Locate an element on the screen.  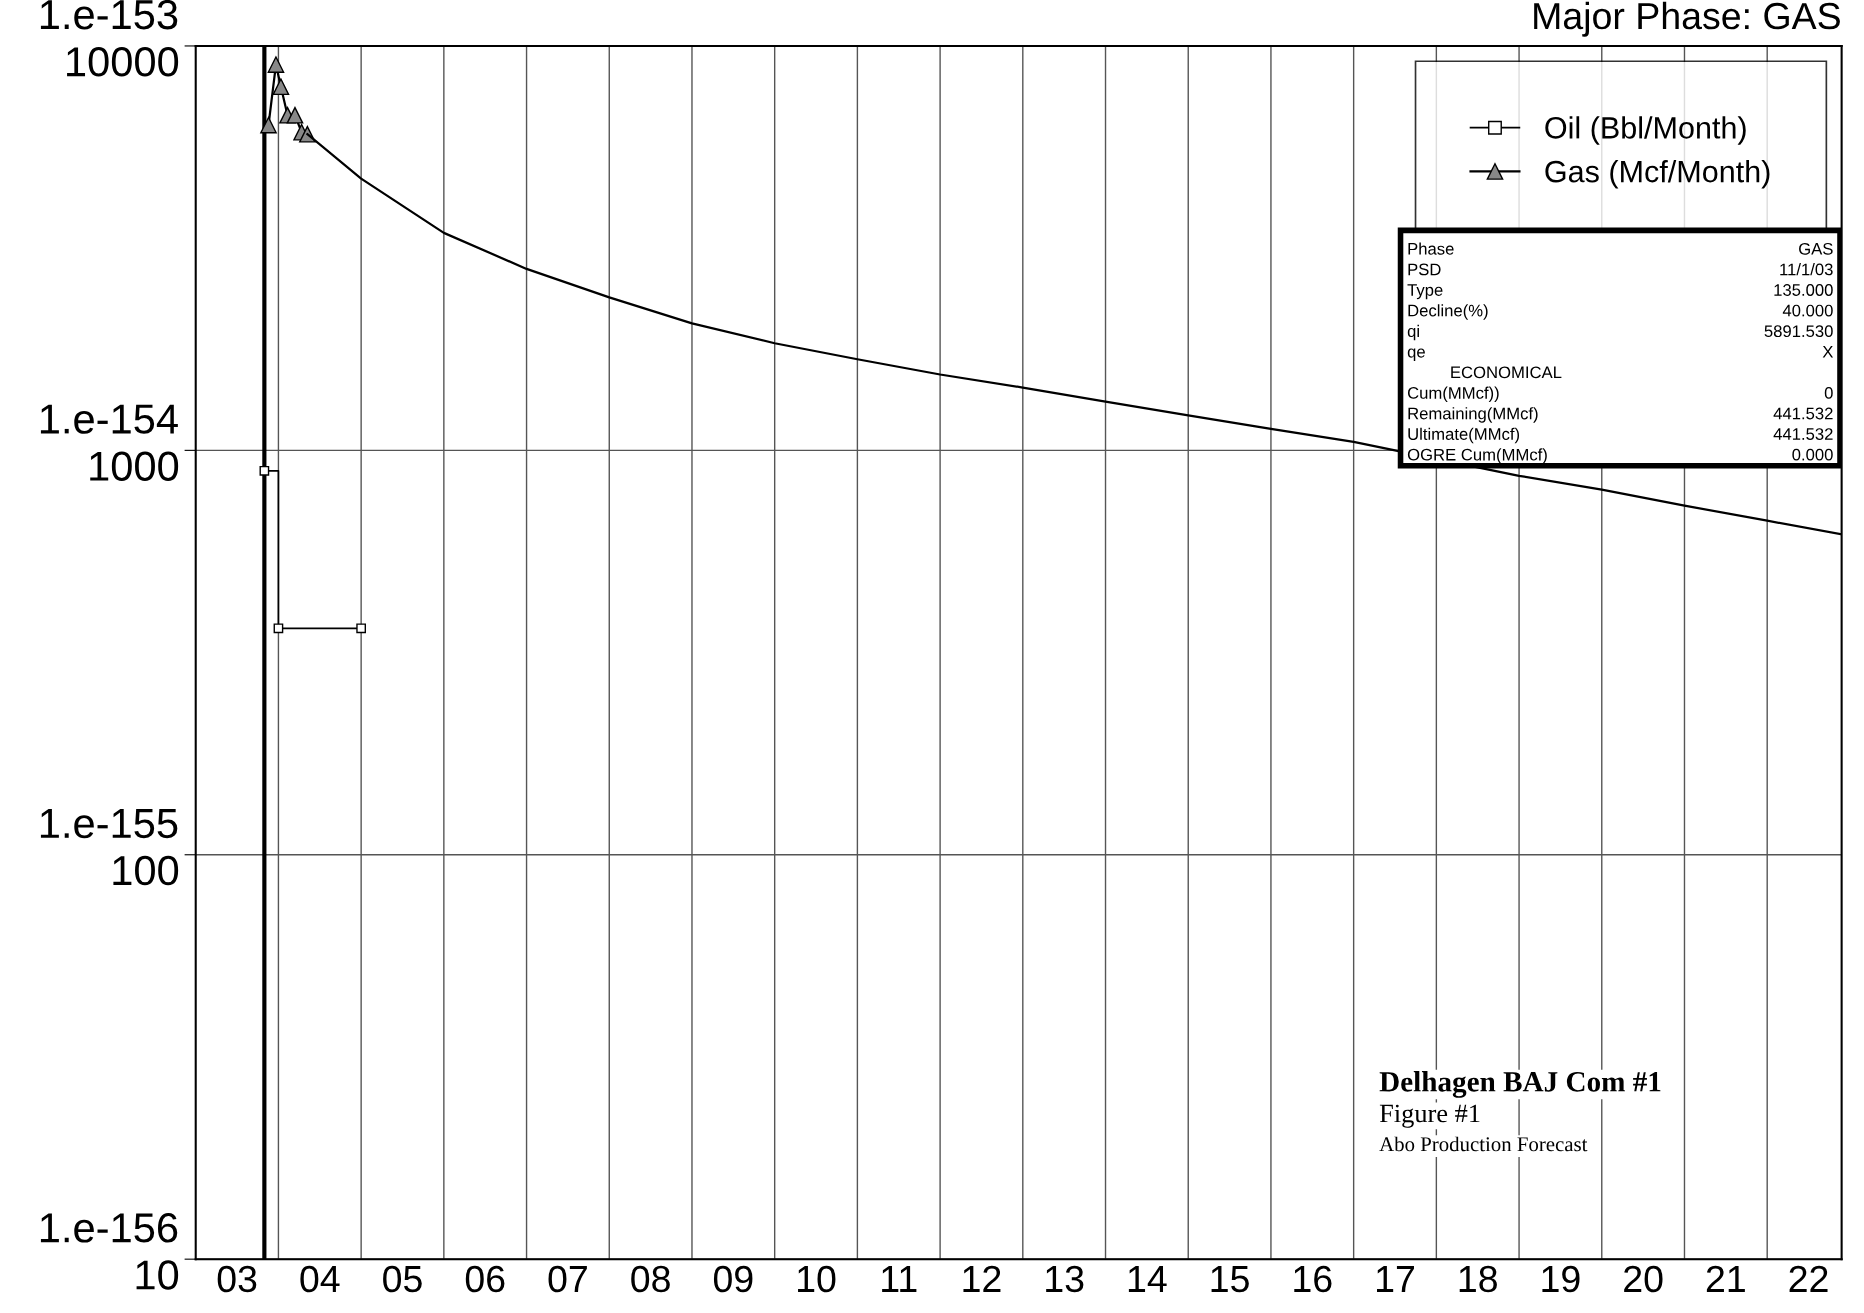
annotation: PSD is located at coordinates (1424, 269).